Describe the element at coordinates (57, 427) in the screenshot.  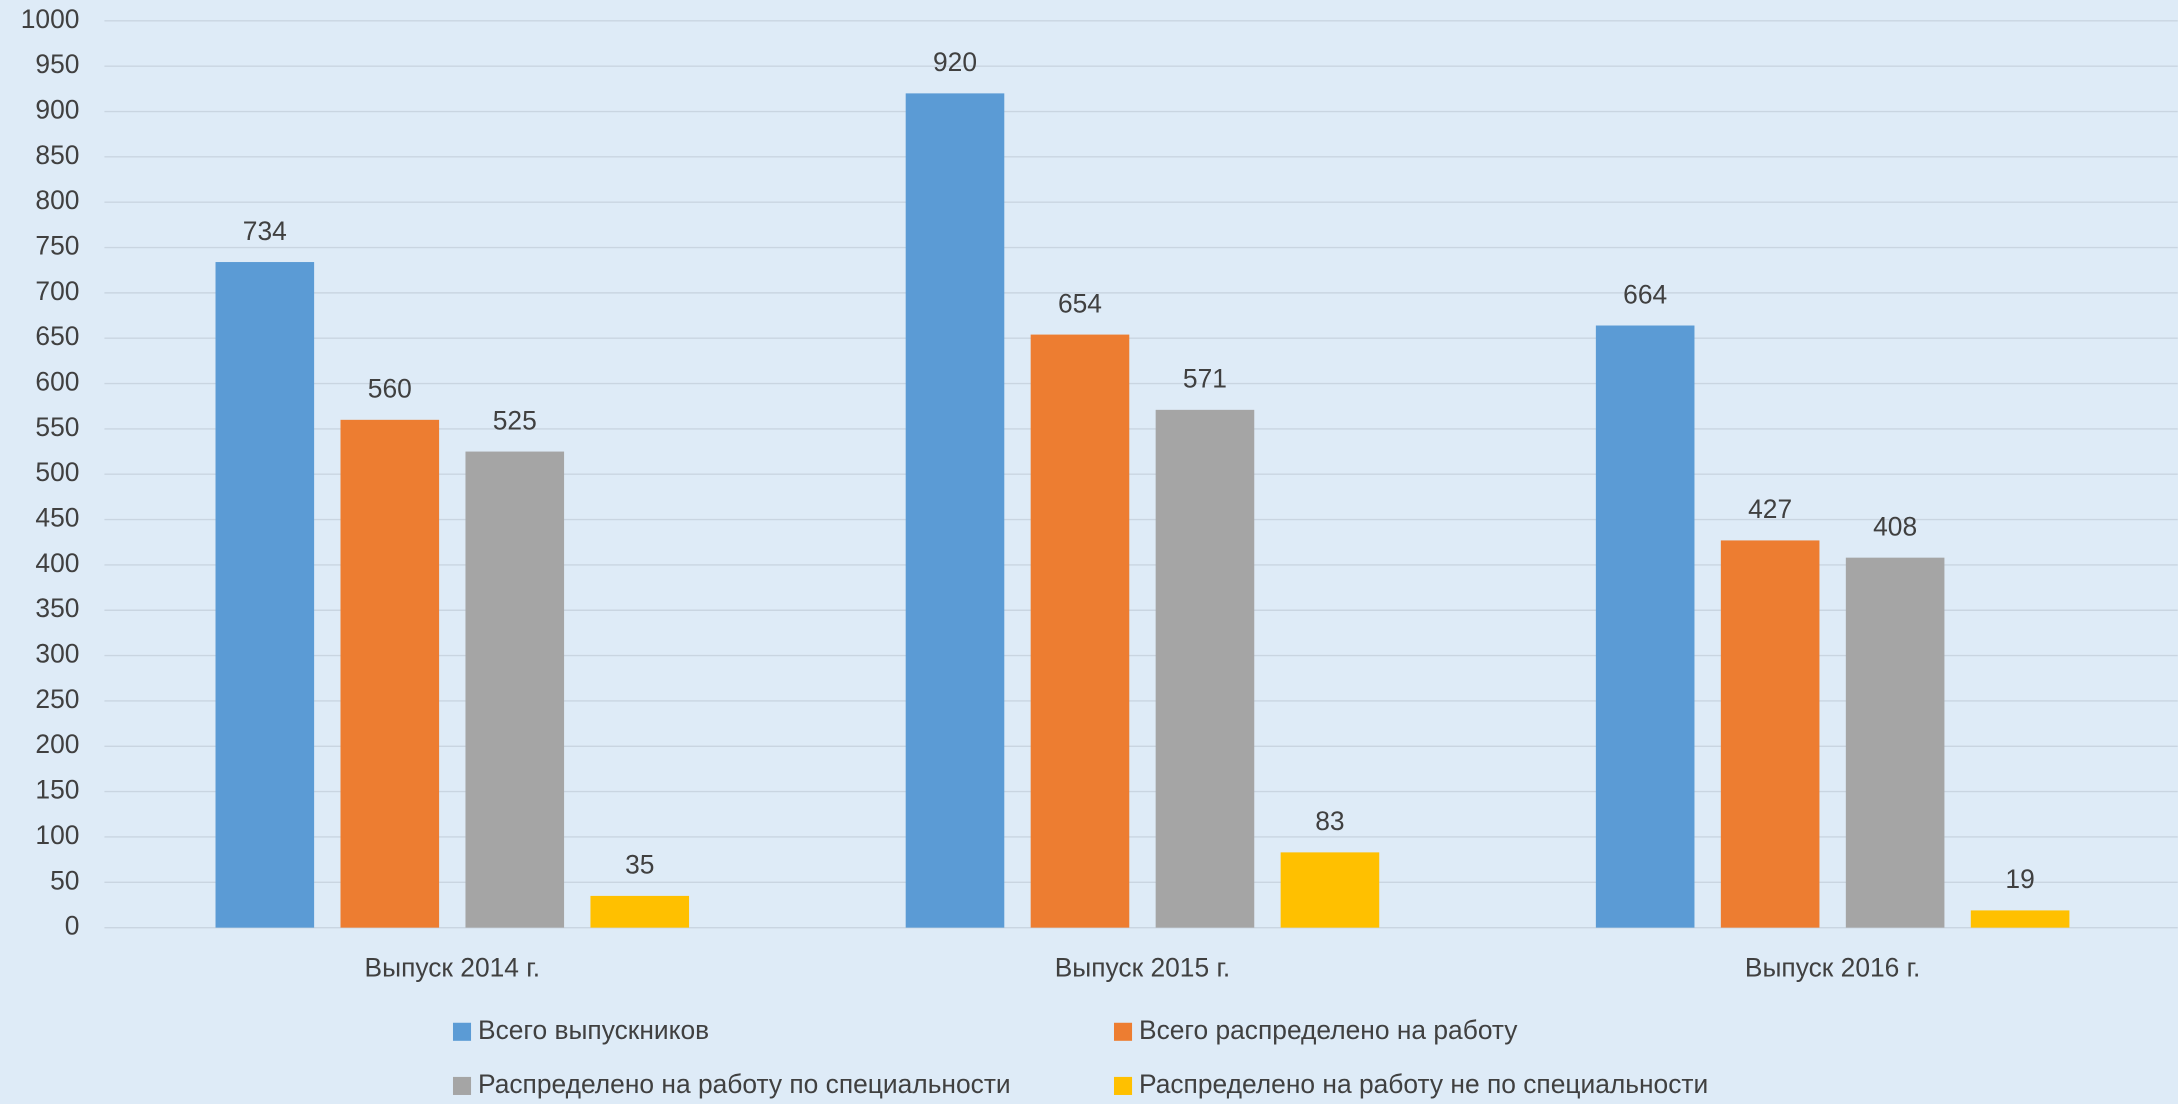
I see `y-tick-label: 550` at that location.